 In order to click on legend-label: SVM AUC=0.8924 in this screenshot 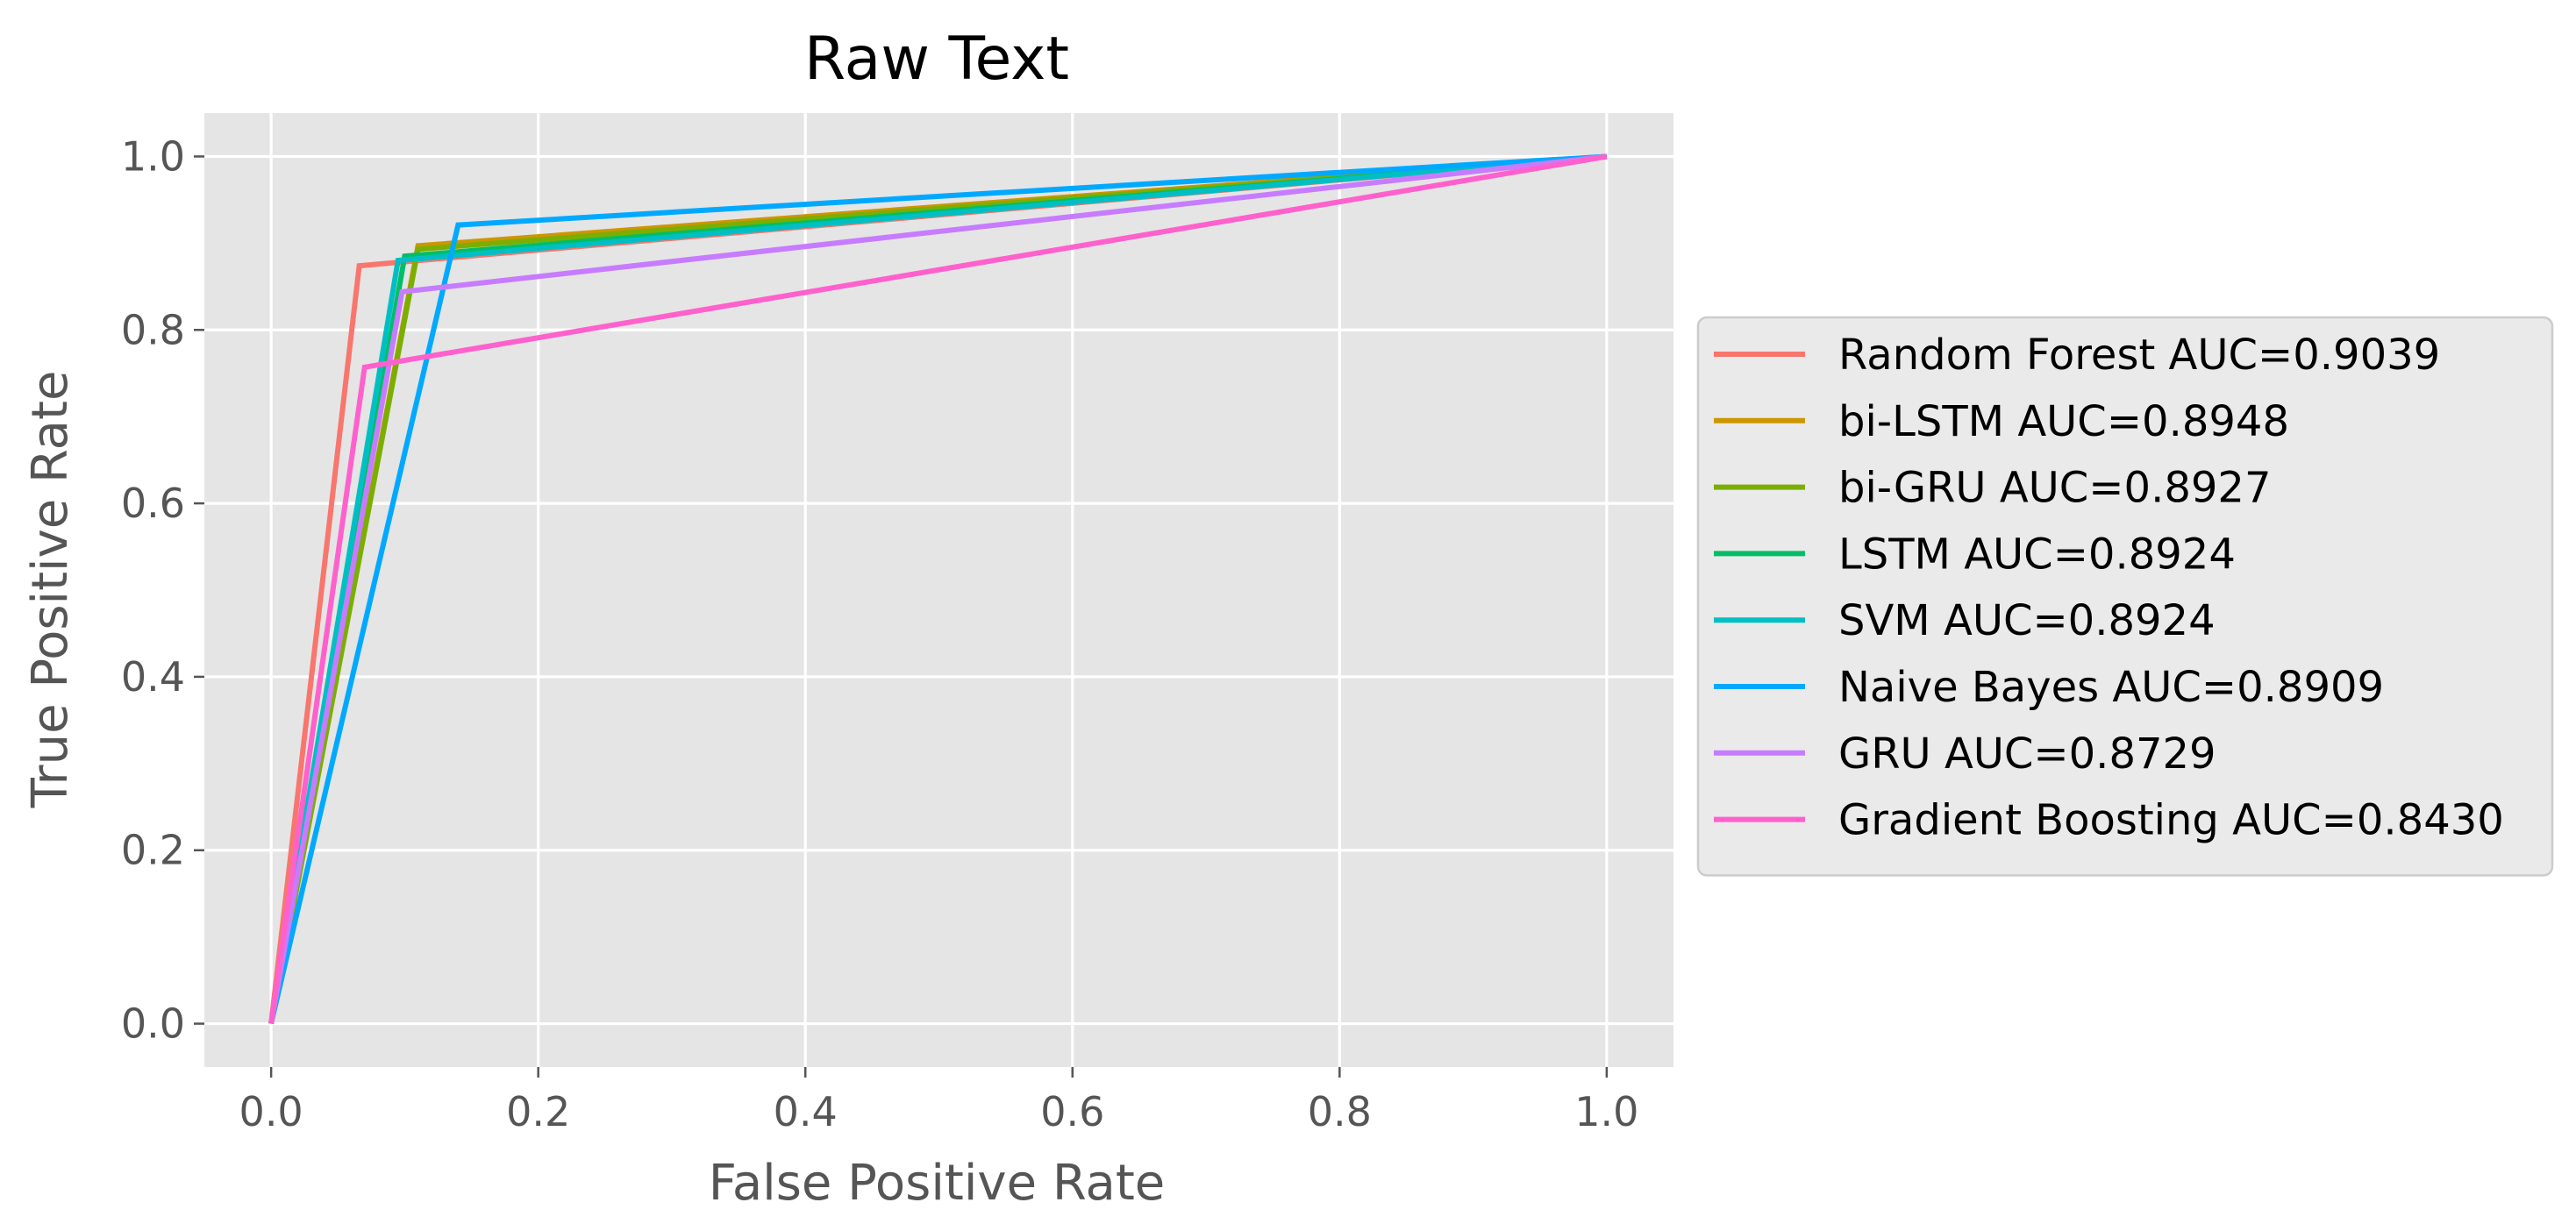, I will do `click(2027, 620)`.